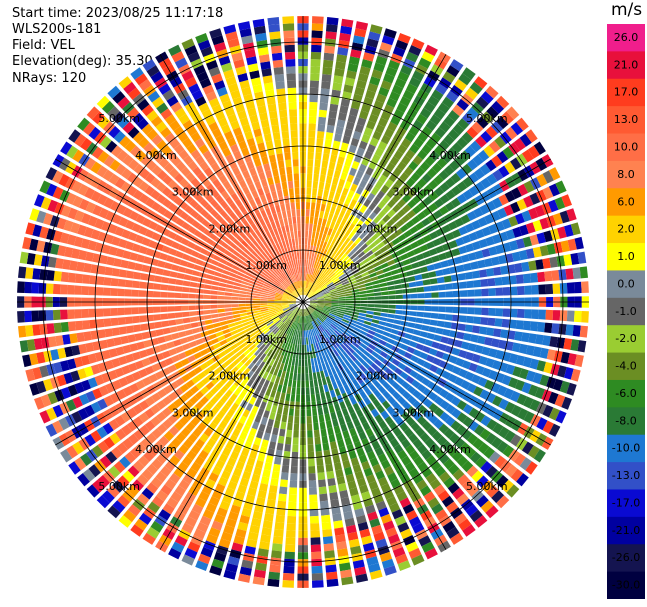 Image resolution: width=647 pixels, height=607 pixels. What do you see at coordinates (626, 284) in the screenshot?
I see `colorbar-segment` at bounding box center [626, 284].